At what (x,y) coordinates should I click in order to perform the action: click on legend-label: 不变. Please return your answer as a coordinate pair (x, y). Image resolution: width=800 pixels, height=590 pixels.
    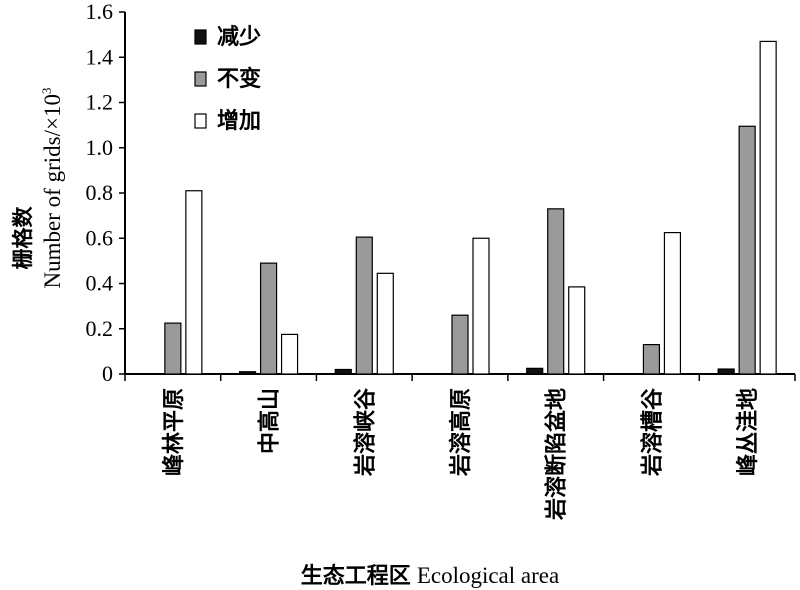
    Looking at the image, I should click on (239, 79).